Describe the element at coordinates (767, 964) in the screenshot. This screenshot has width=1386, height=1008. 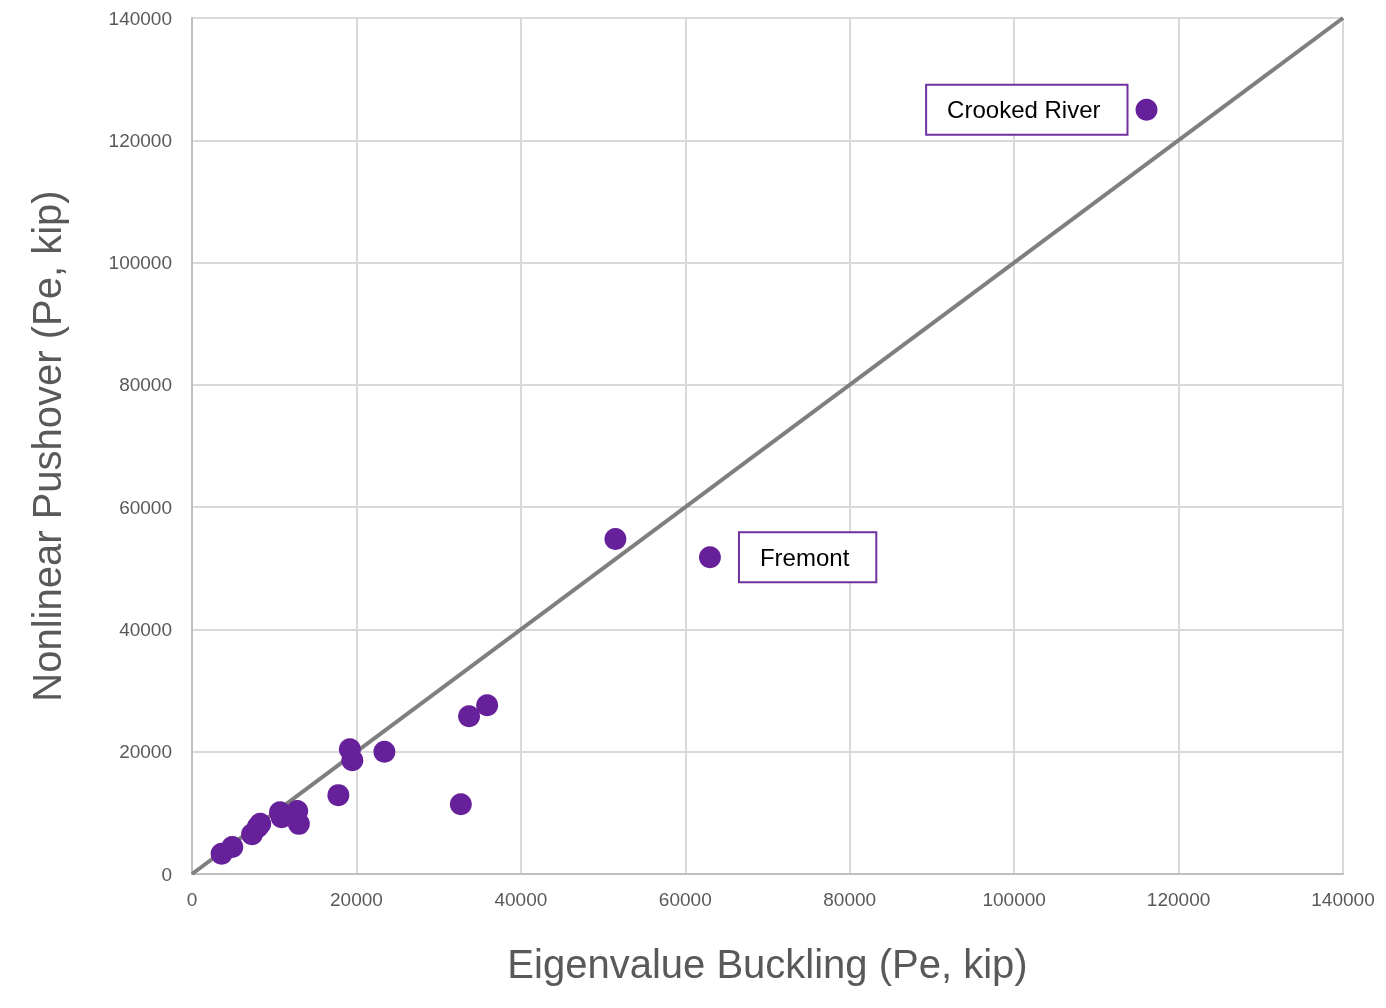
I see `x-axis-title: Eigenvalue Buckling (Pe, kip)` at that location.